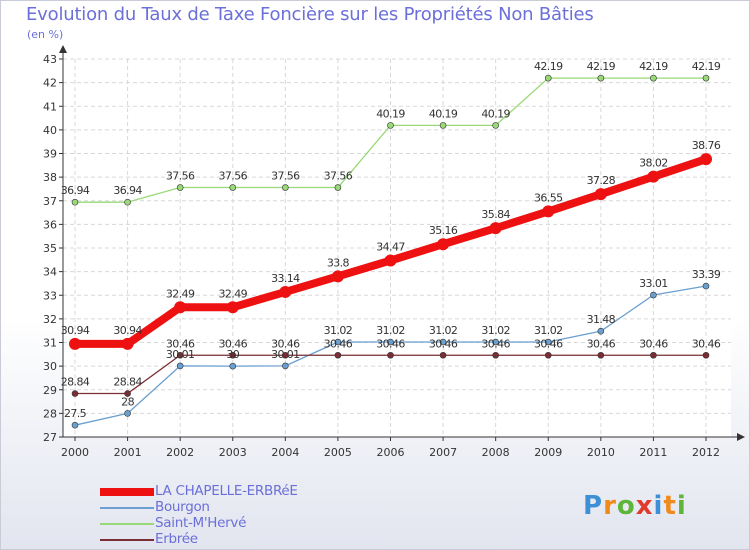 Image resolution: width=750 pixels, height=550 pixels. What do you see at coordinates (230, 539) in the screenshot?
I see `legend-item: Erbrée` at bounding box center [230, 539].